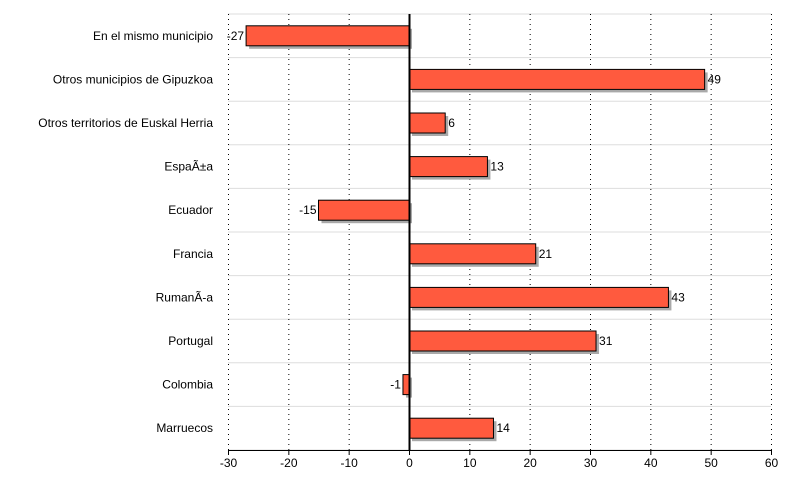  What do you see at coordinates (451, 123) in the screenshot?
I see `bar-value-label: 6` at bounding box center [451, 123].